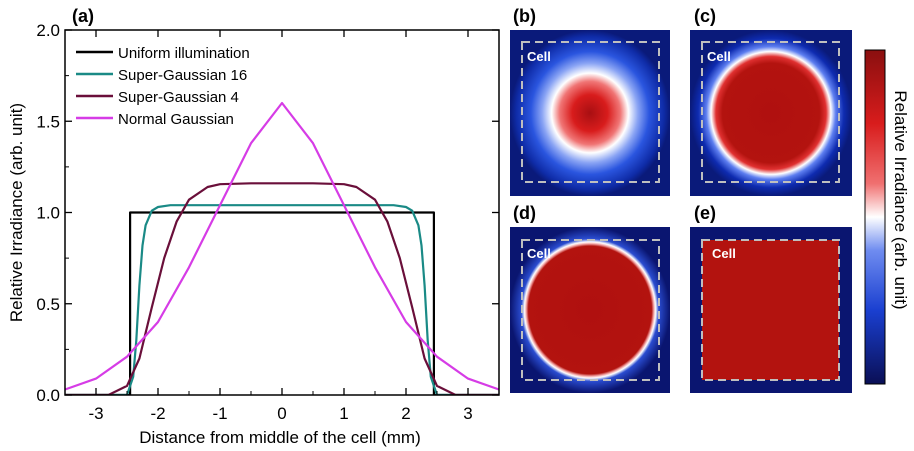 The image size is (914, 451). What do you see at coordinates (48, 121) in the screenshot?
I see `y-tick-label-3: 1.5` at bounding box center [48, 121].